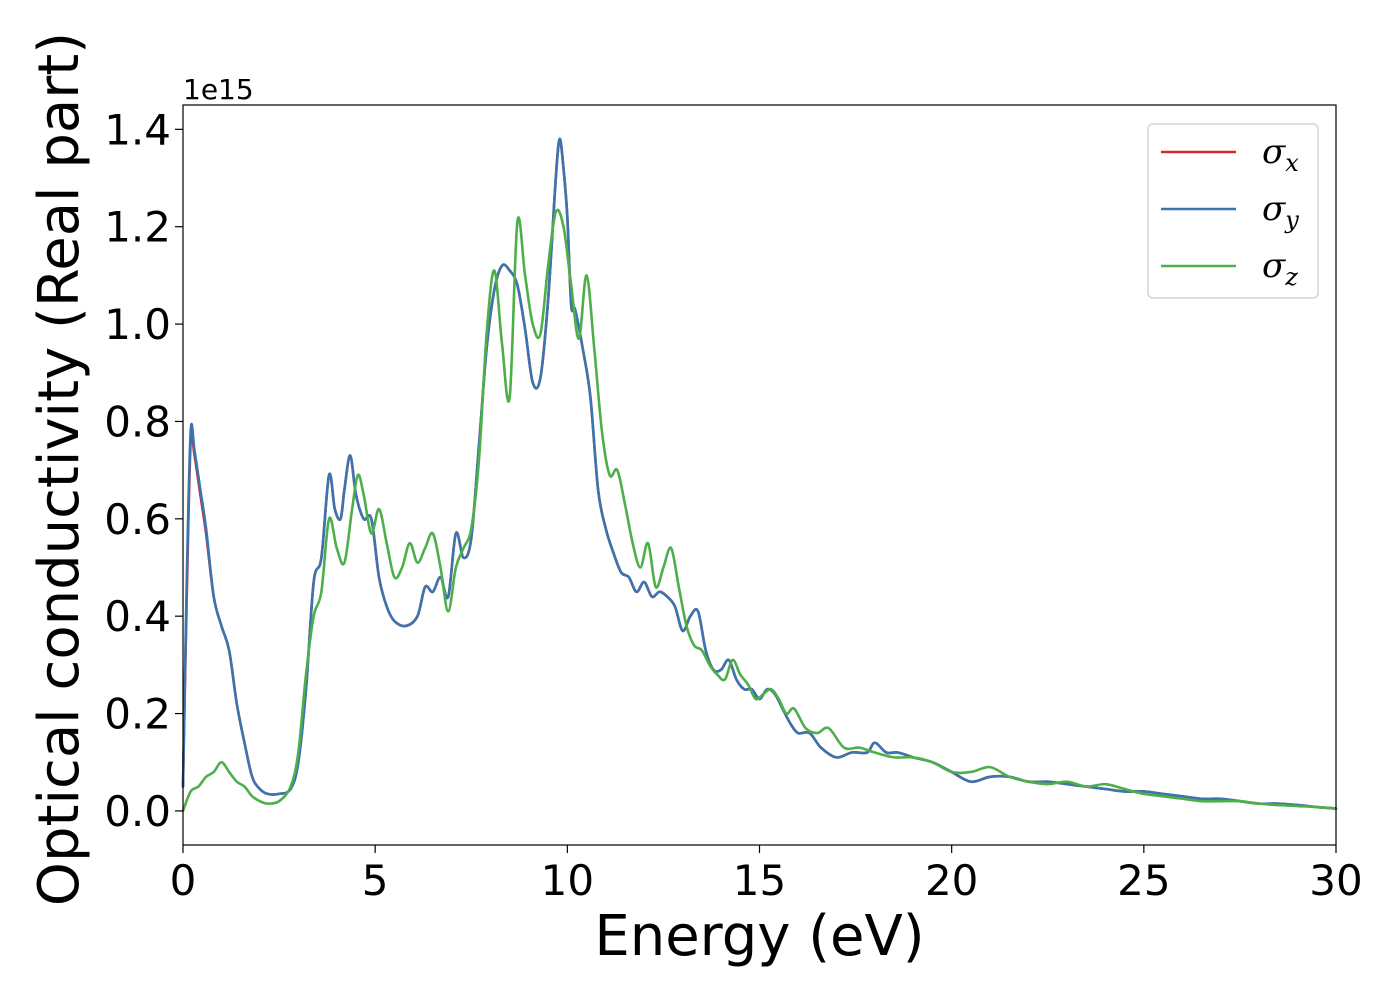  I want to click on y-tick-label: 0.8, so click(137, 421).